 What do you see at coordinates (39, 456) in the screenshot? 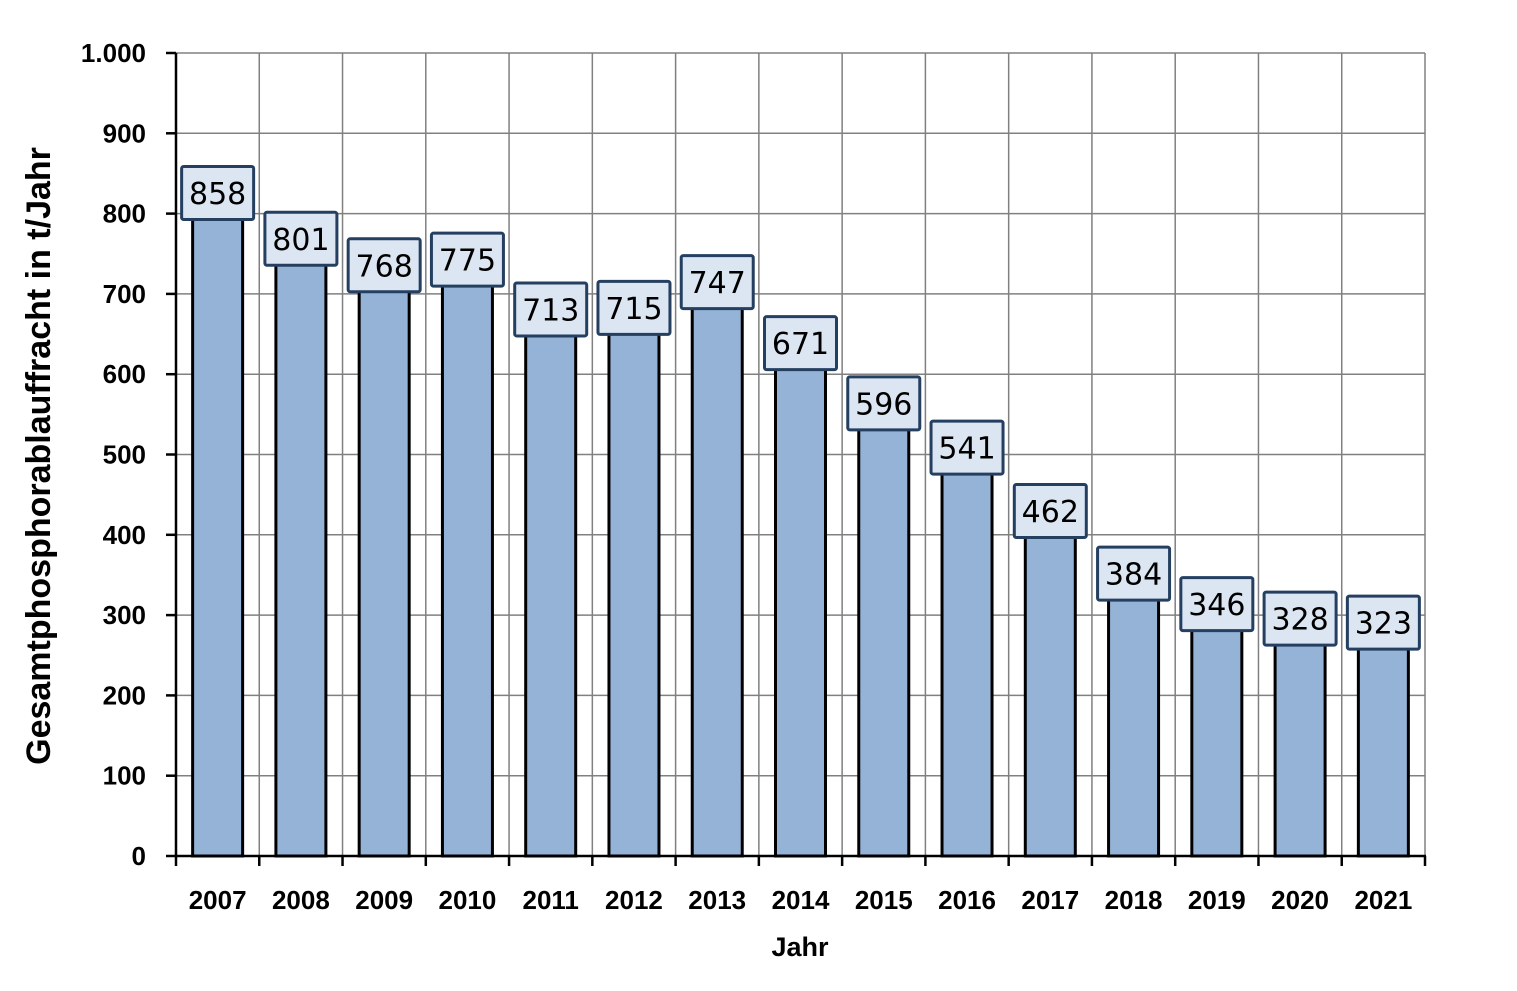
I see `y-axis-title: Gesamtphosphorablauffracht in t/Jahr` at bounding box center [39, 456].